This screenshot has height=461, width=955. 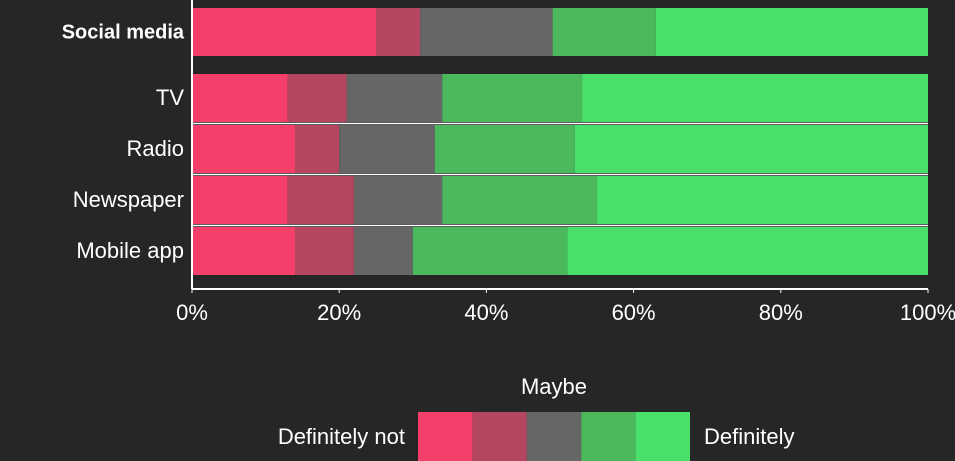 I want to click on category-label: Radio, so click(x=155, y=148).